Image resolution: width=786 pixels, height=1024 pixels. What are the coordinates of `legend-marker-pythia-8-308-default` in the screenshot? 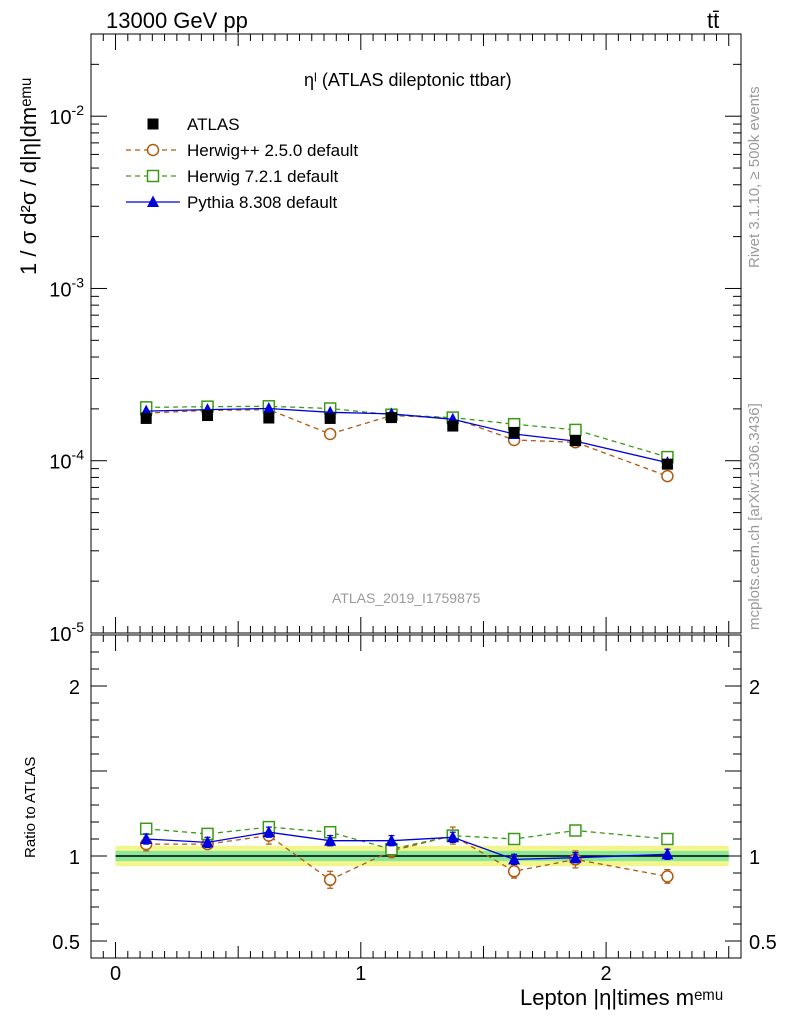 It's located at (153, 201).